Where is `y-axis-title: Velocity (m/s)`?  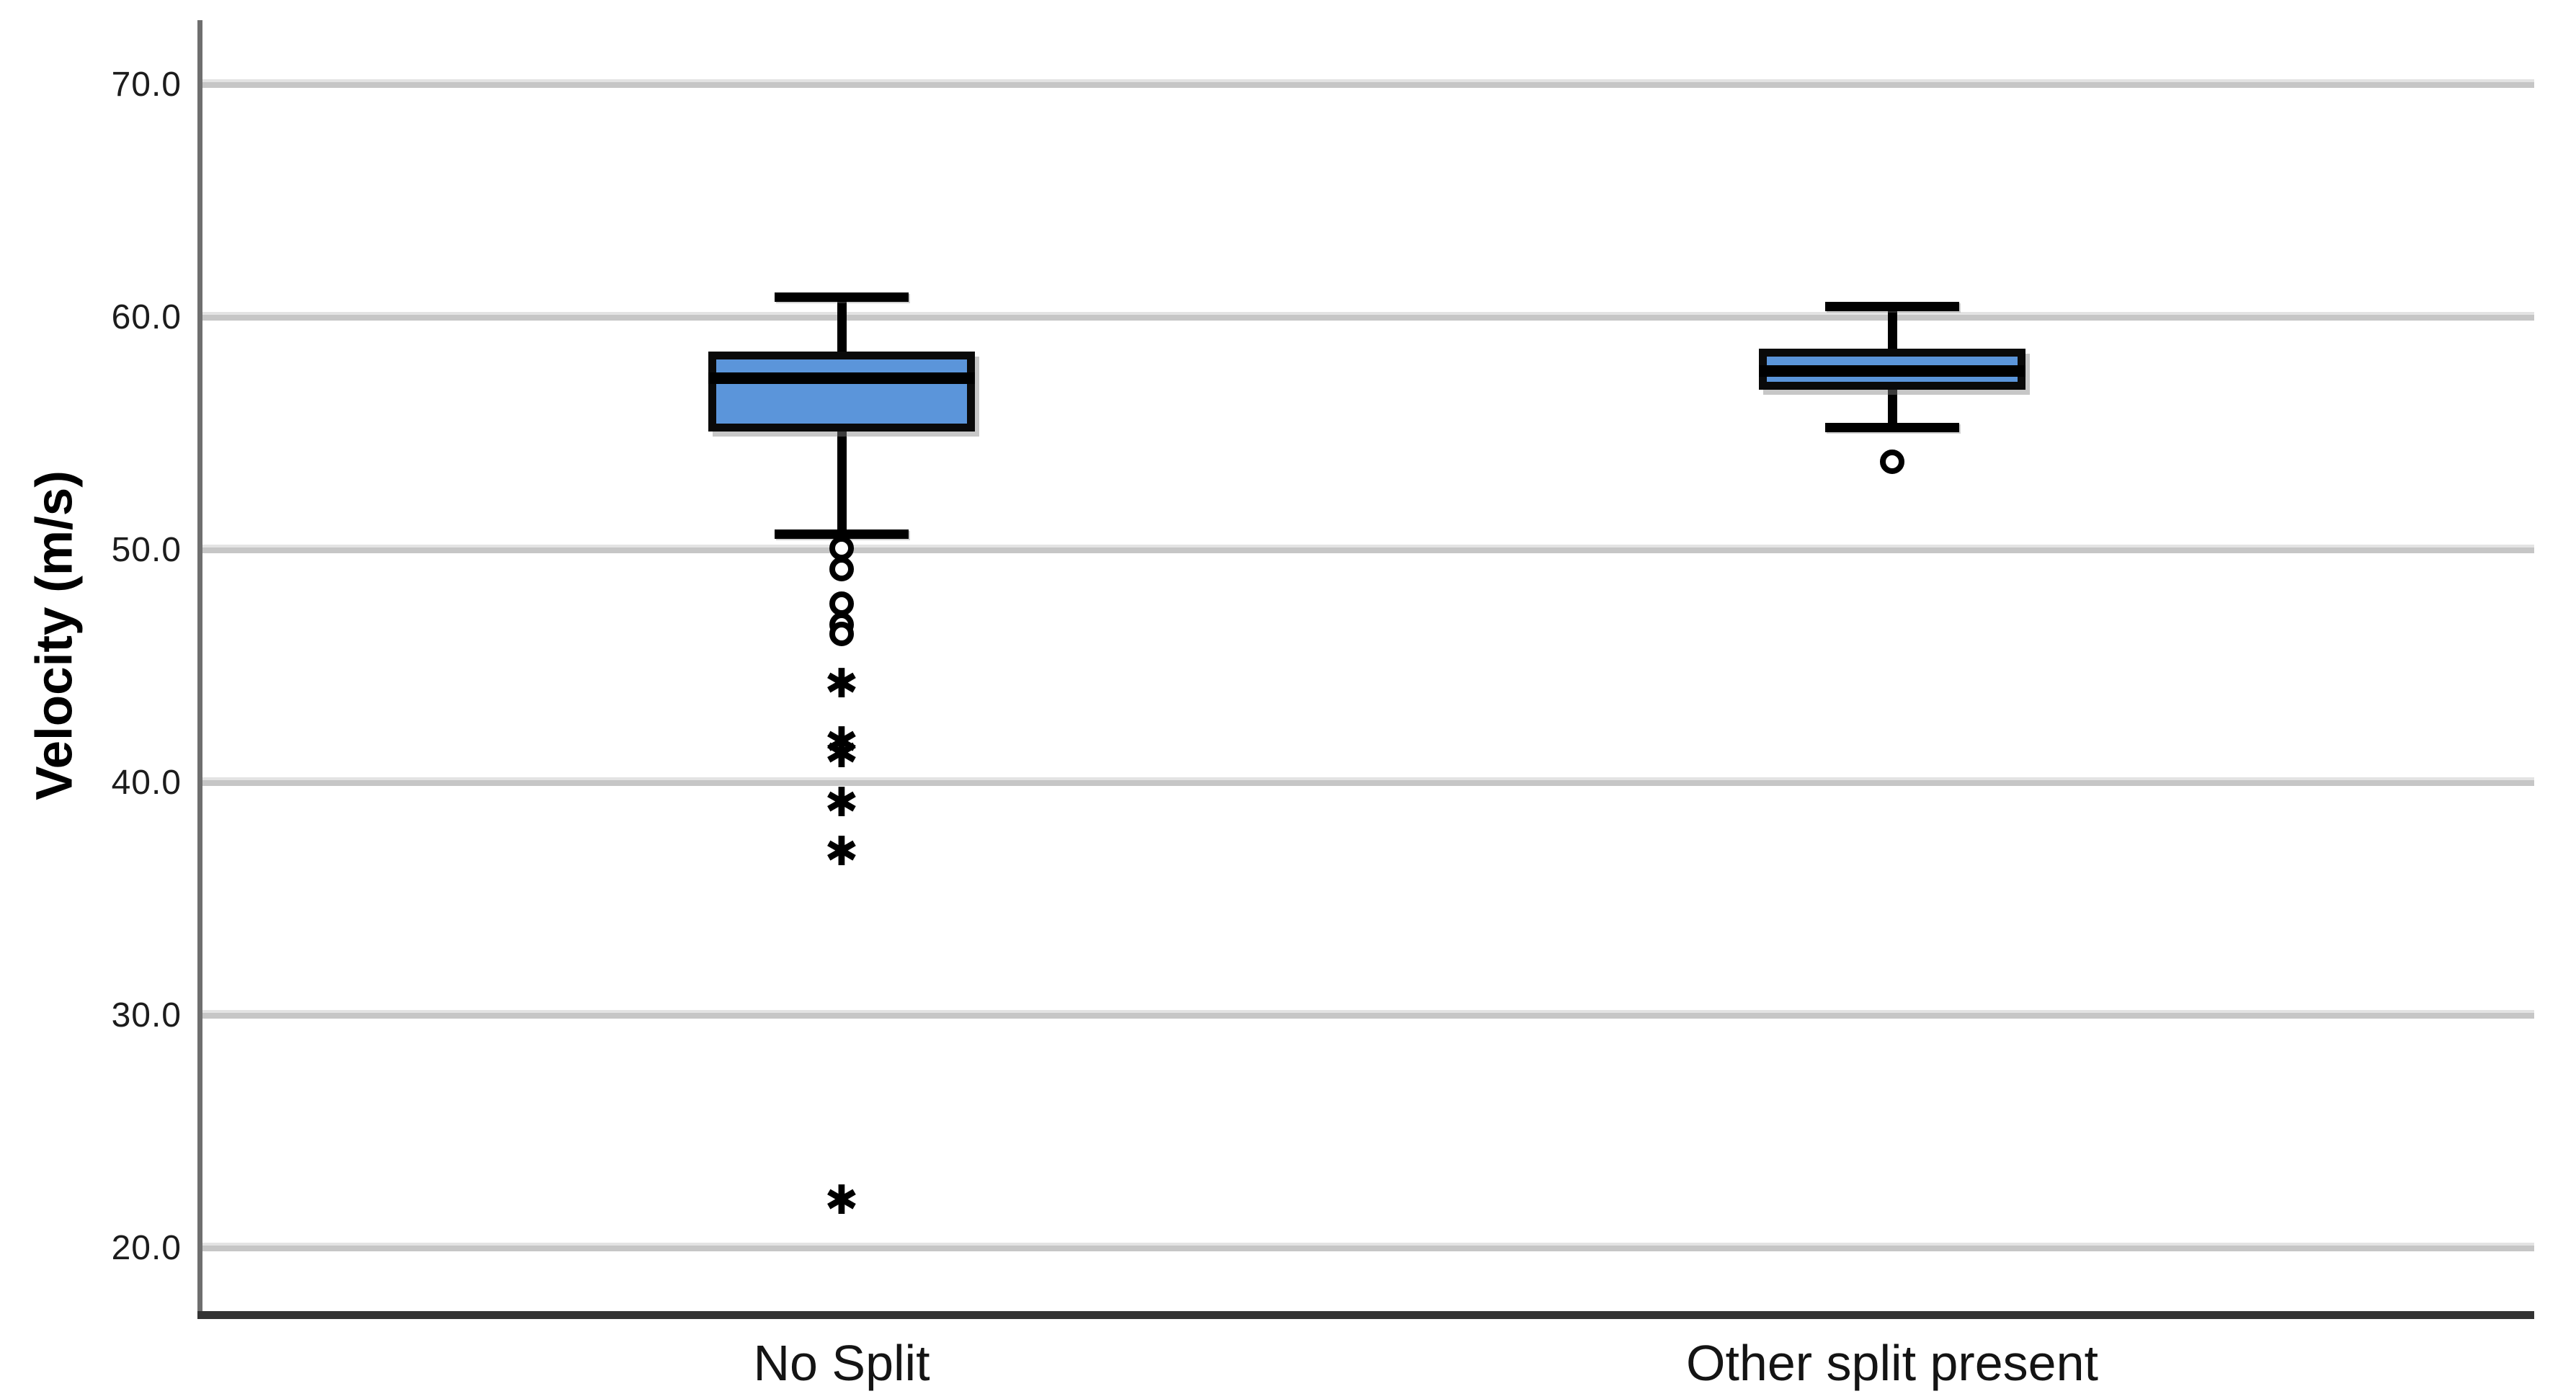
y-axis-title: Velocity (m/s) is located at coordinates (55, 635).